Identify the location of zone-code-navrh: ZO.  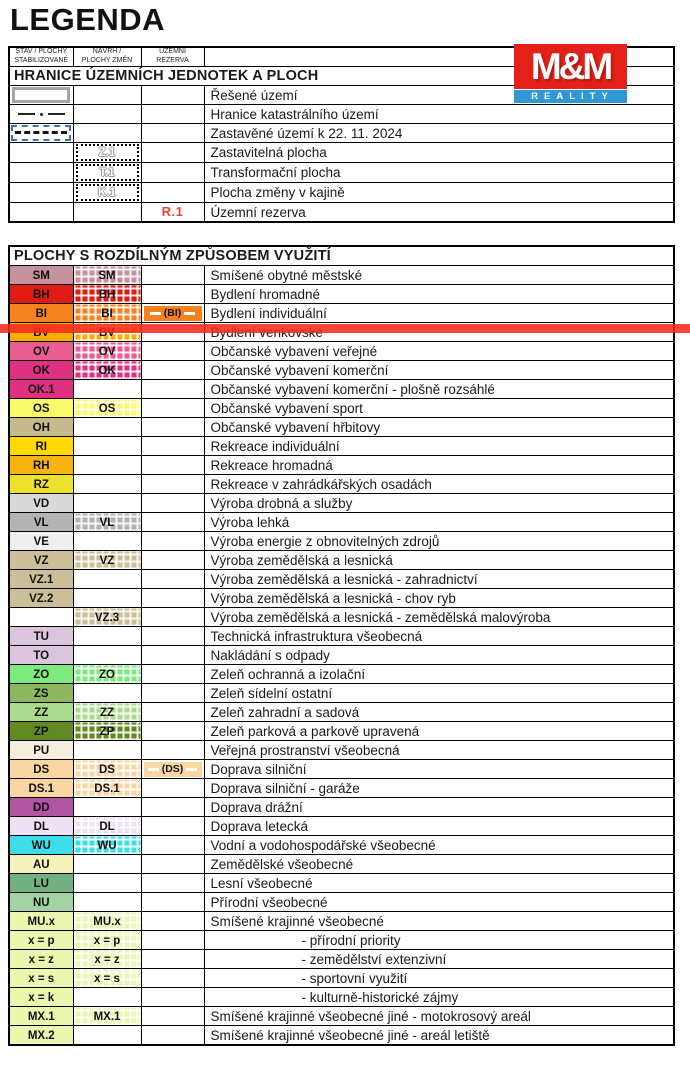
(107, 675).